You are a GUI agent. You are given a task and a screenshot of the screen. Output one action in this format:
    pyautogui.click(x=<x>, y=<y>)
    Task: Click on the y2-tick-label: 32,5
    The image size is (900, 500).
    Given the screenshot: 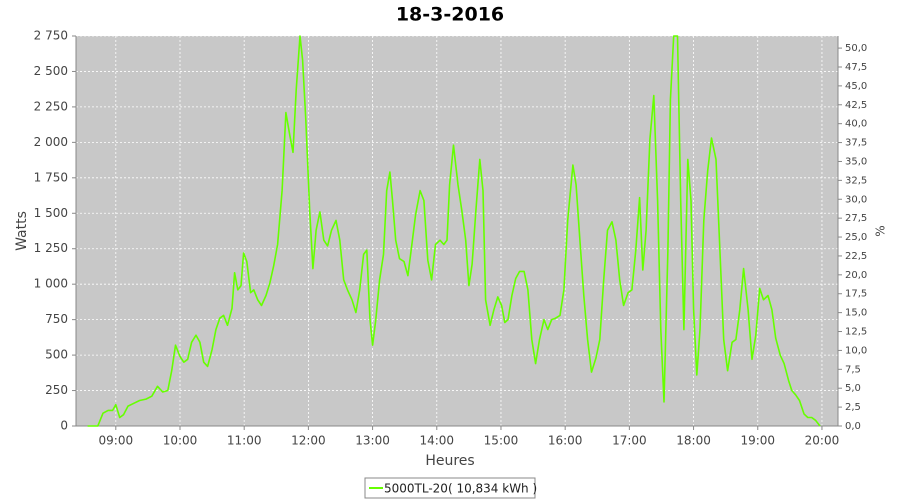 What is the action you would take?
    pyautogui.click(x=856, y=180)
    